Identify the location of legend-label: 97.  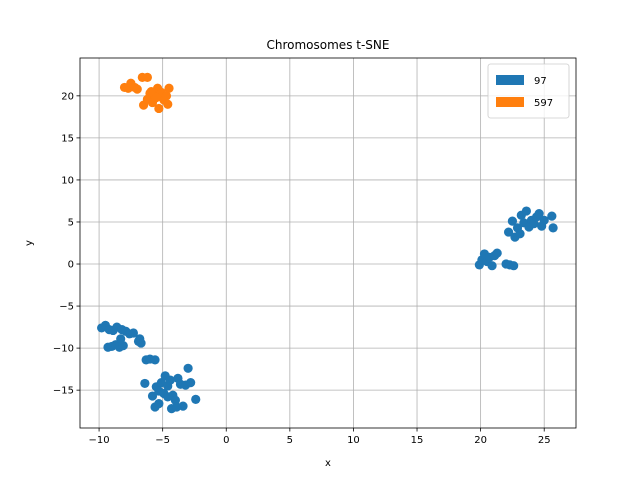
(540, 81).